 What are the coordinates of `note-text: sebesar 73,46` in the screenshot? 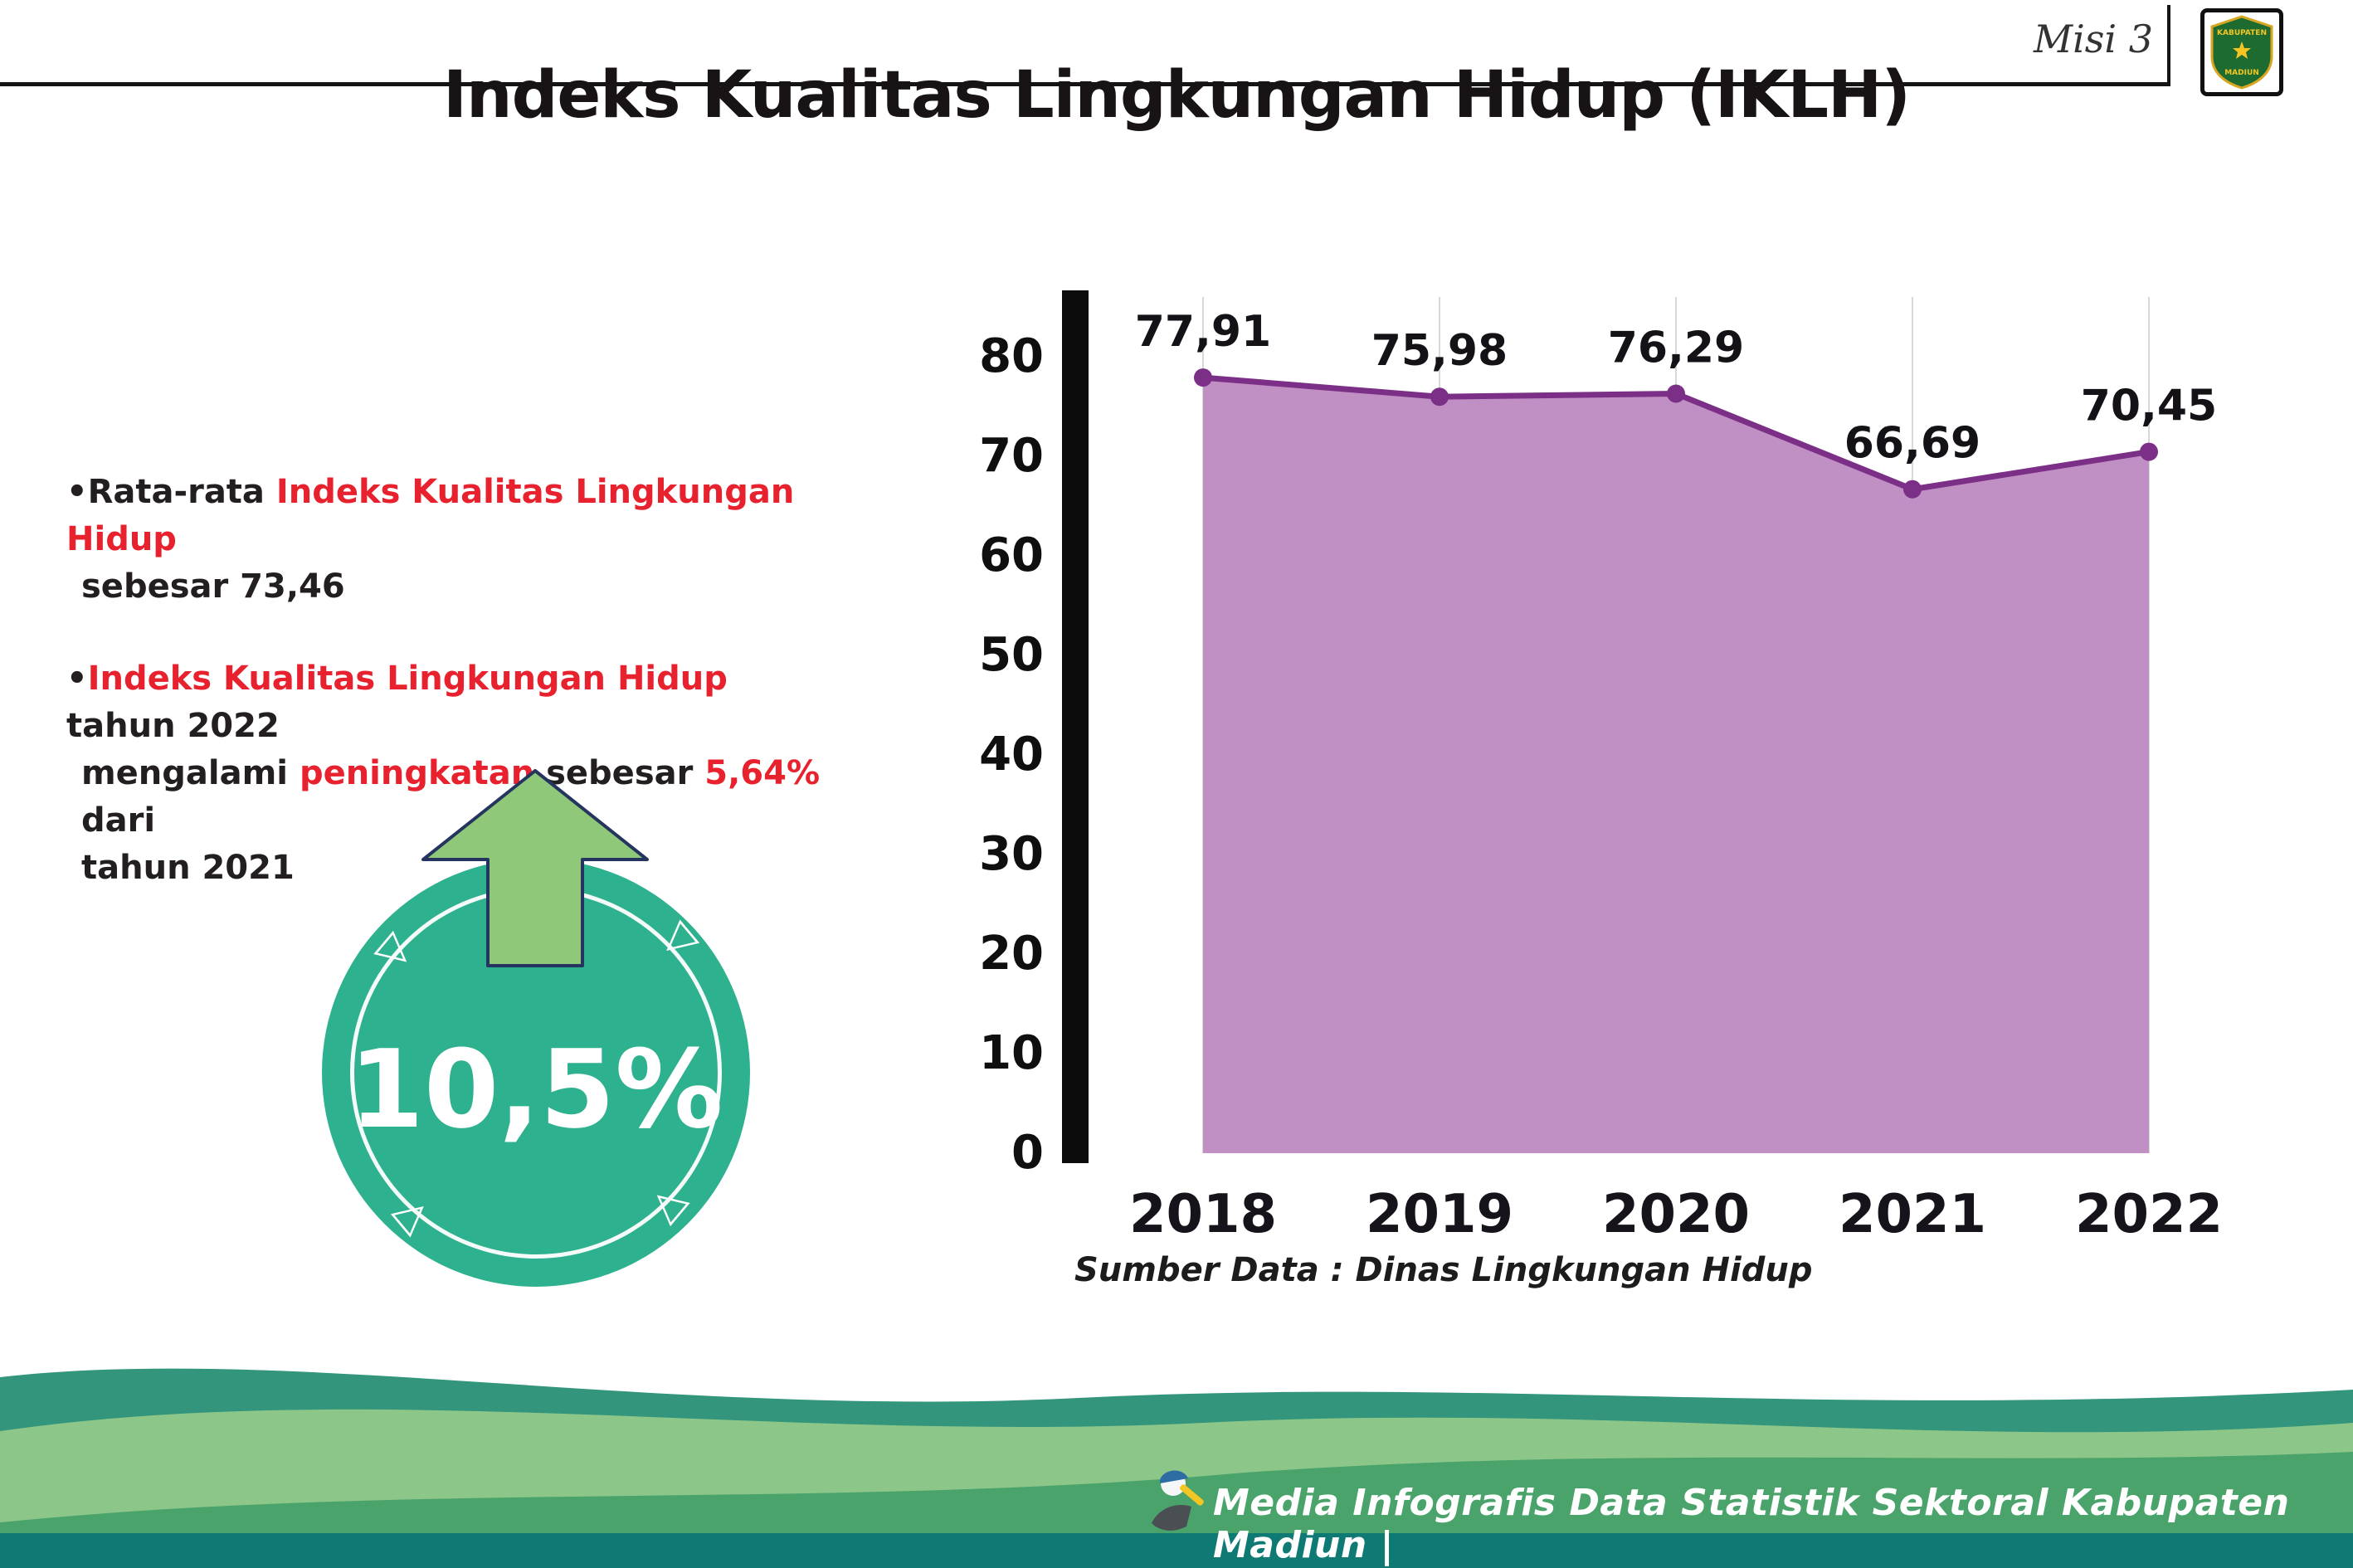 It's located at (213, 586).